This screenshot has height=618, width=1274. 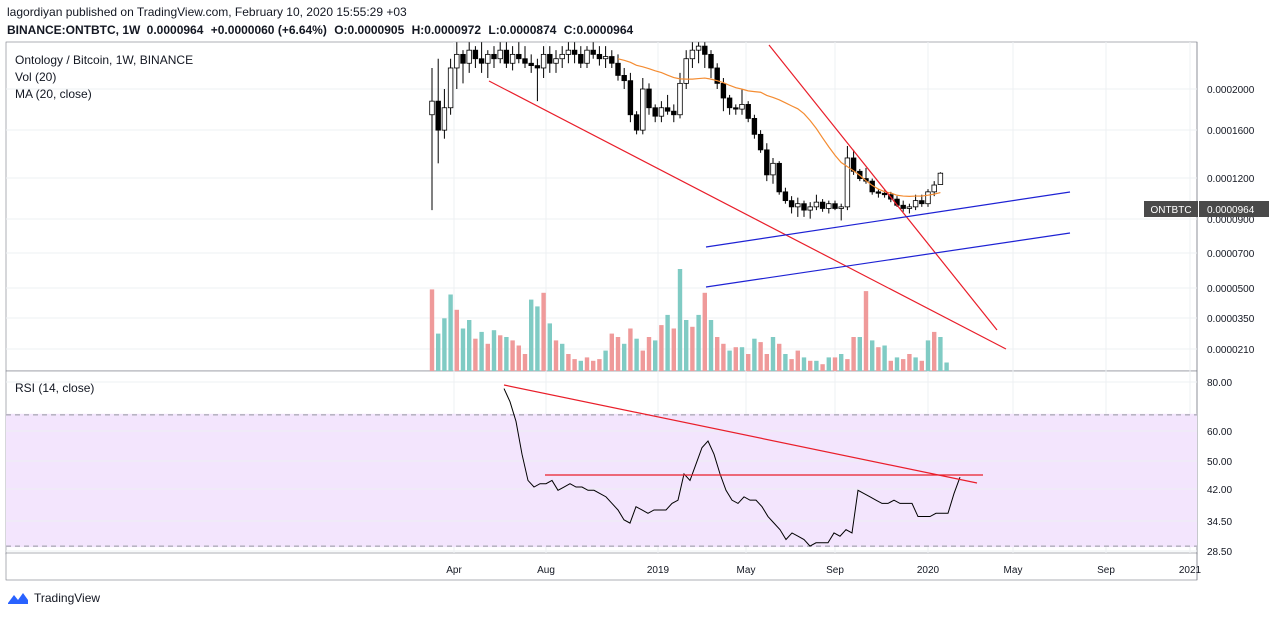 What do you see at coordinates (18, 598) in the screenshot?
I see `tradingview-icon` at bounding box center [18, 598].